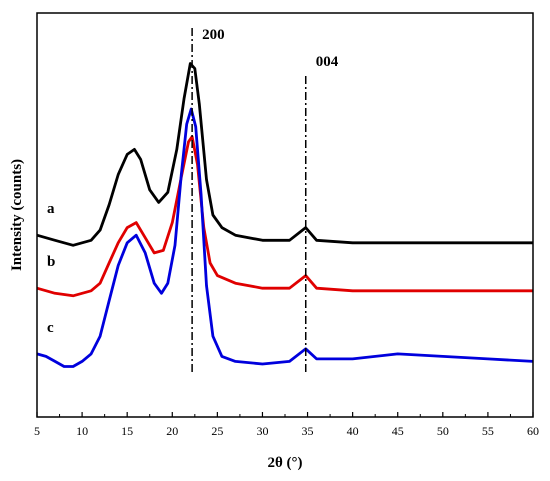  I want to click on x-tick-label: 45, so click(398, 431).